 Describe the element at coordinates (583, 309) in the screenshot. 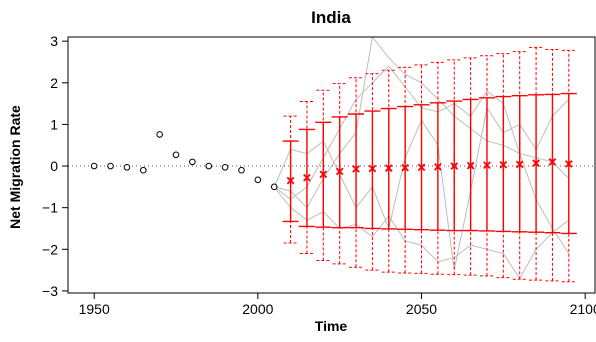

I see `x-tick-label: 2100` at that location.